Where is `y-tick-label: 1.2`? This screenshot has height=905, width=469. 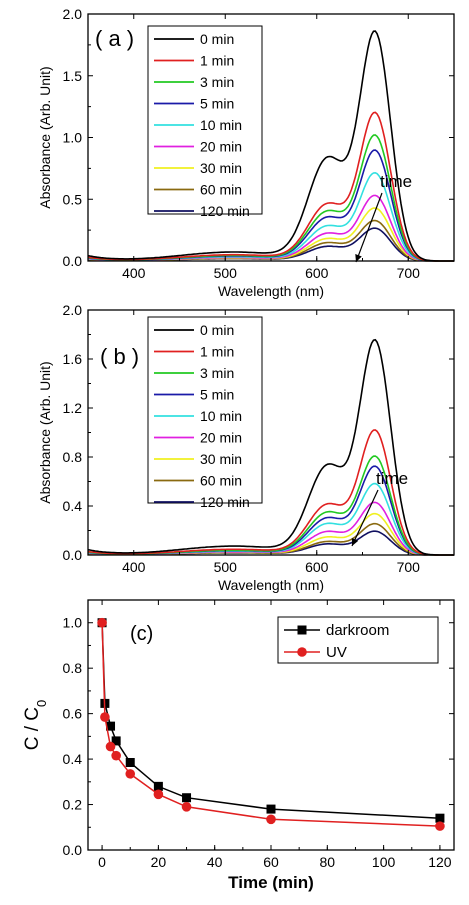 y-tick-label: 1.2 is located at coordinates (73, 408).